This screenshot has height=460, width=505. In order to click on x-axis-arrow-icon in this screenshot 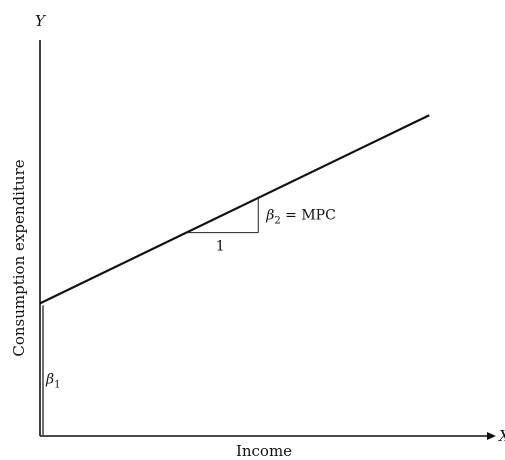, I will do `click(491, 436)`.